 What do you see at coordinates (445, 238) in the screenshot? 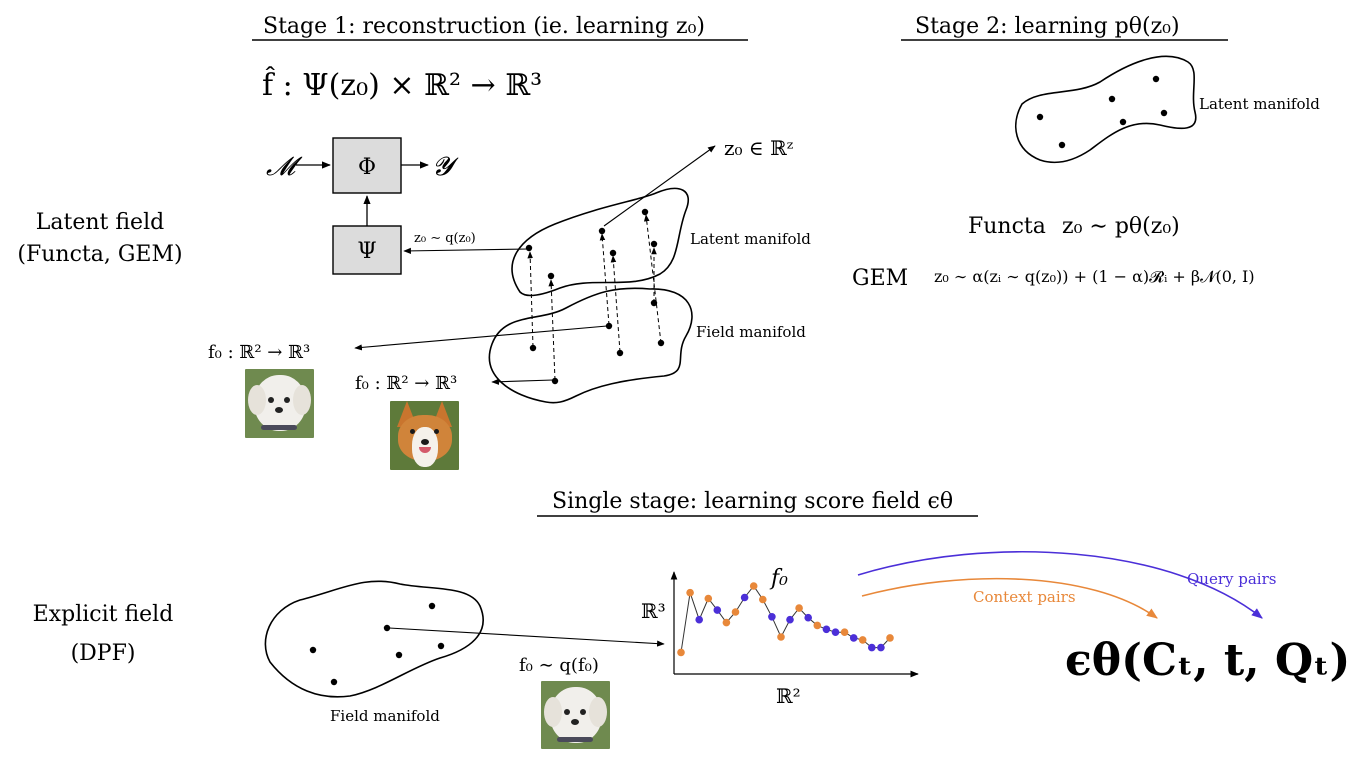
I see `latent-sample-label: z₀ ∼ q(z₀)` at bounding box center [445, 238].